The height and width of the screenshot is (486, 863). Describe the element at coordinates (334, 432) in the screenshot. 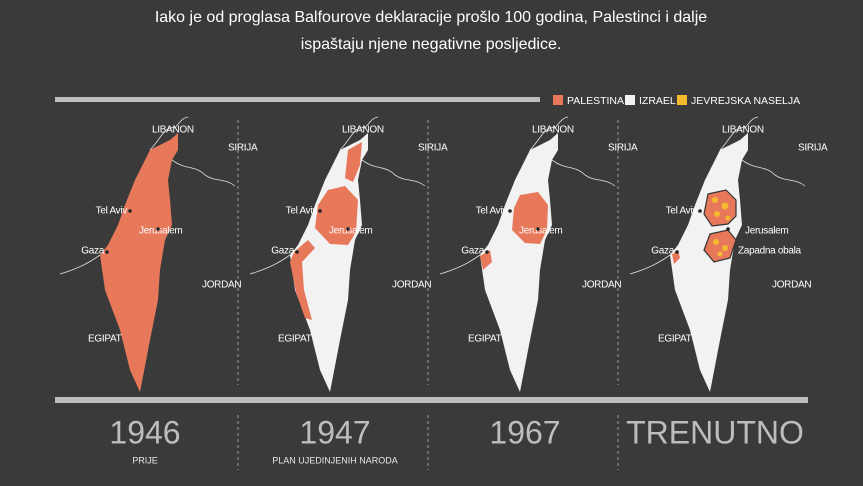

I see `year-label: 1947` at that location.